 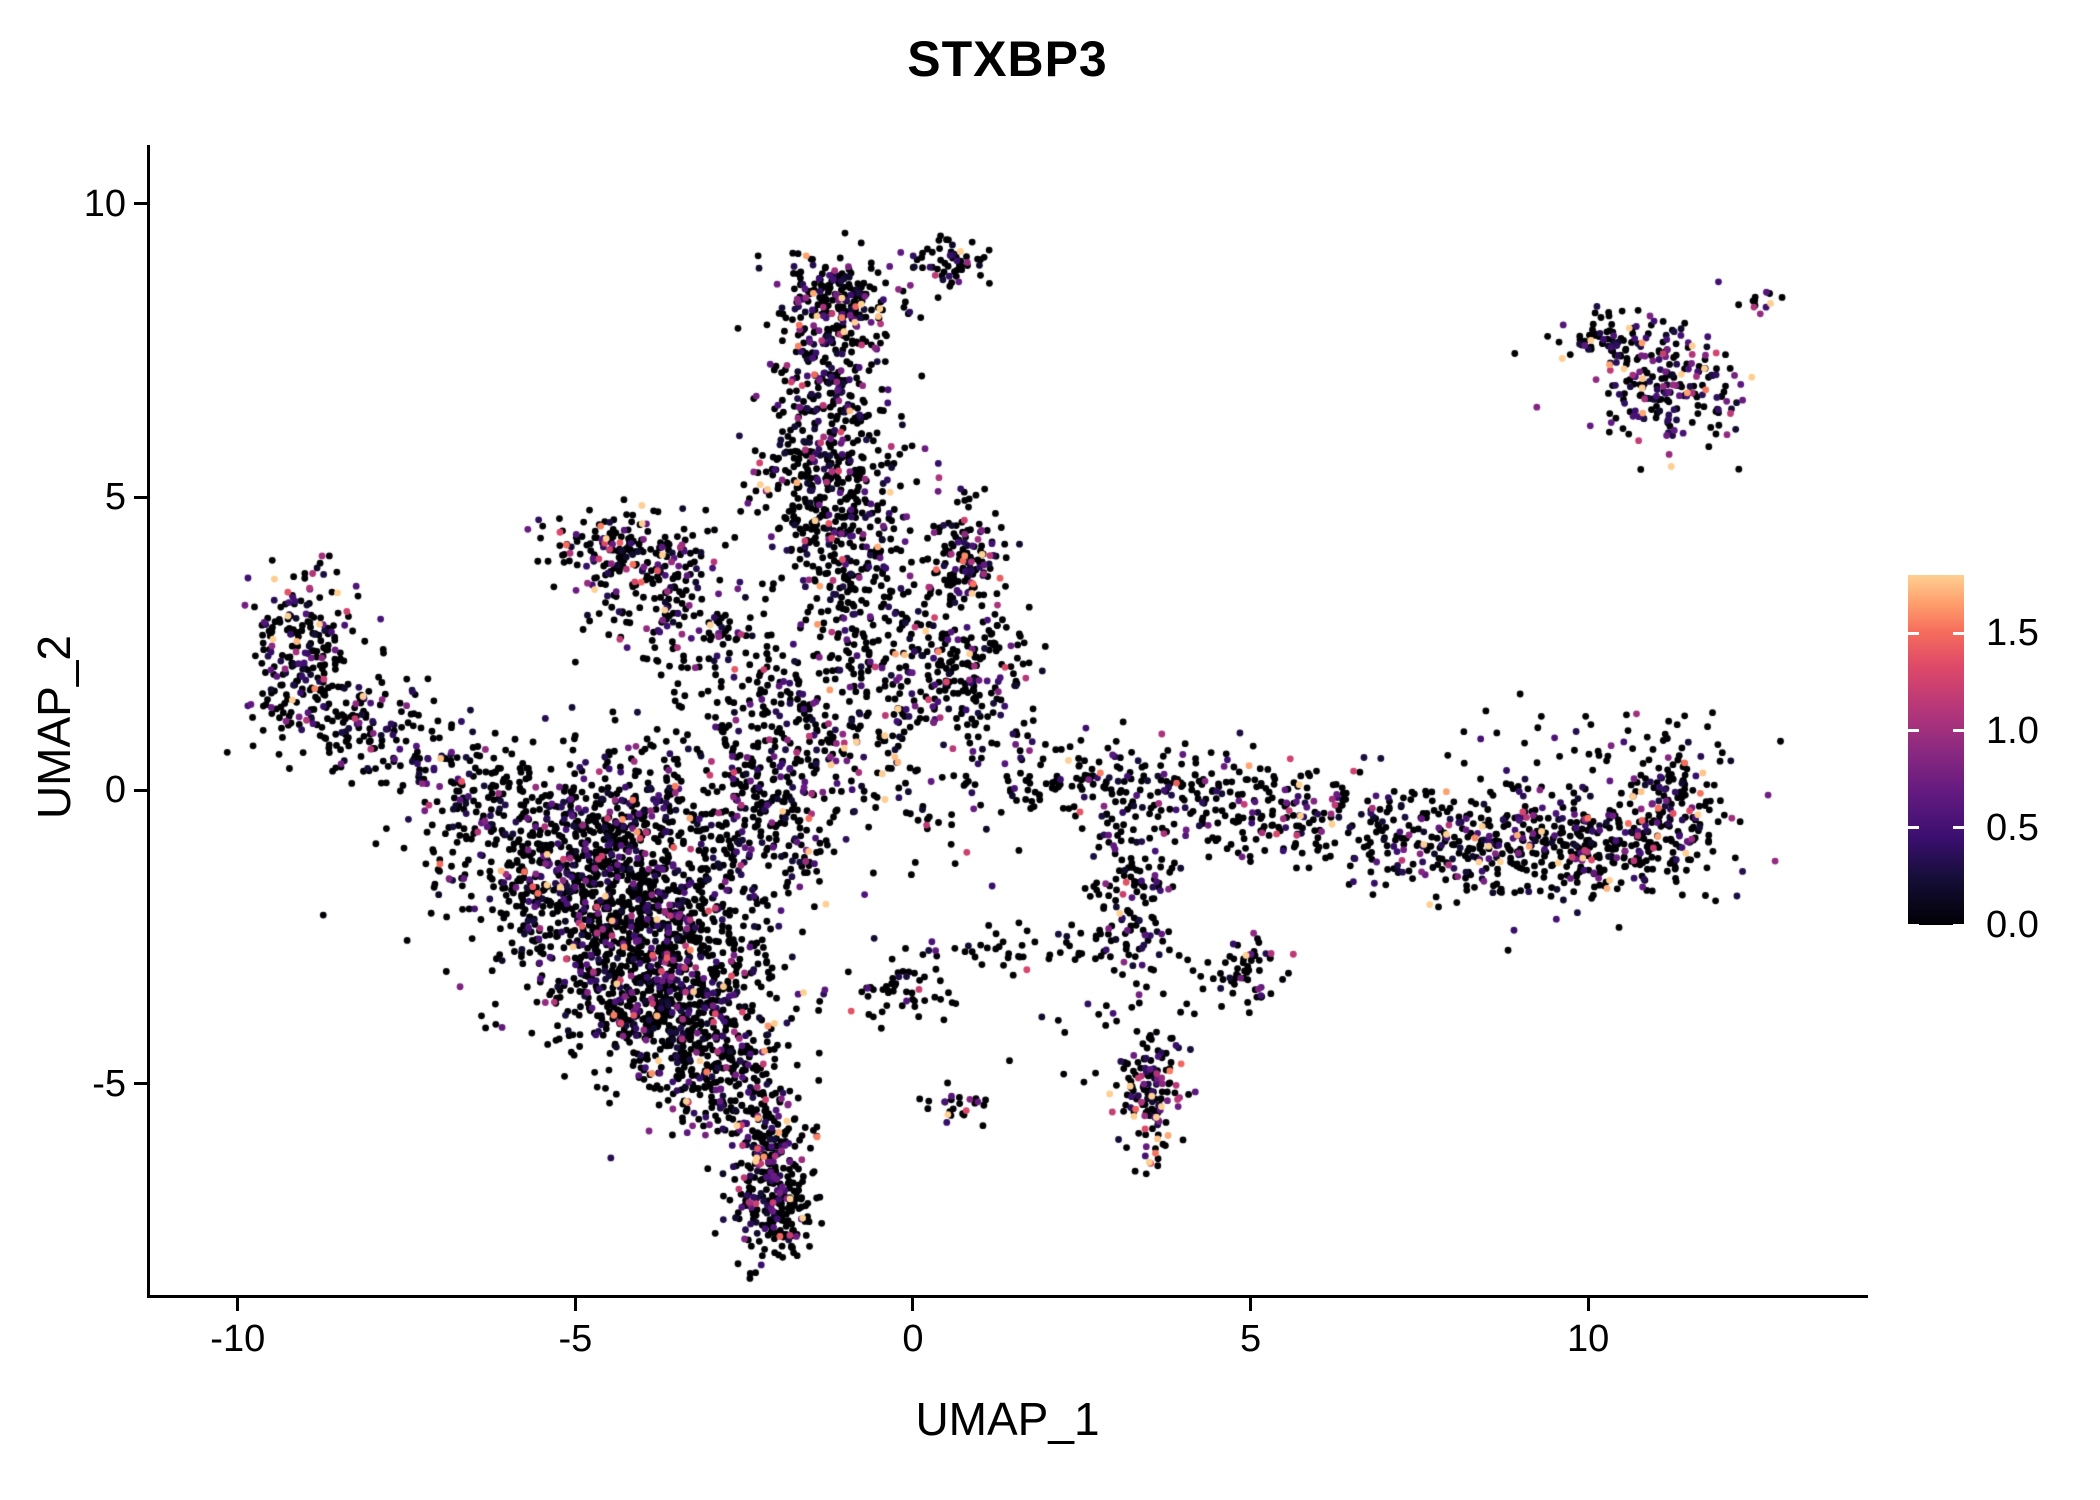 I want to click on x-tick-label: 10, so click(x=1588, y=1339).